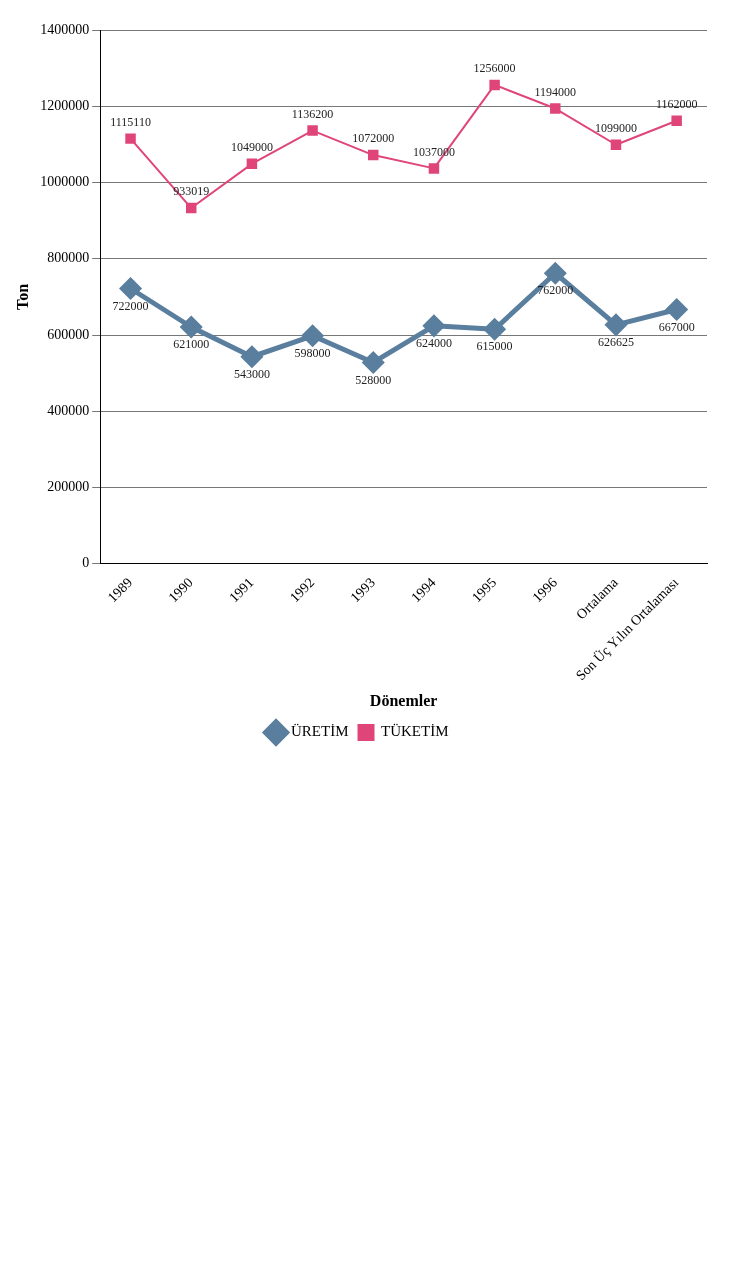  What do you see at coordinates (615, 127) in the screenshot?
I see `data-label: 1099000` at bounding box center [615, 127].